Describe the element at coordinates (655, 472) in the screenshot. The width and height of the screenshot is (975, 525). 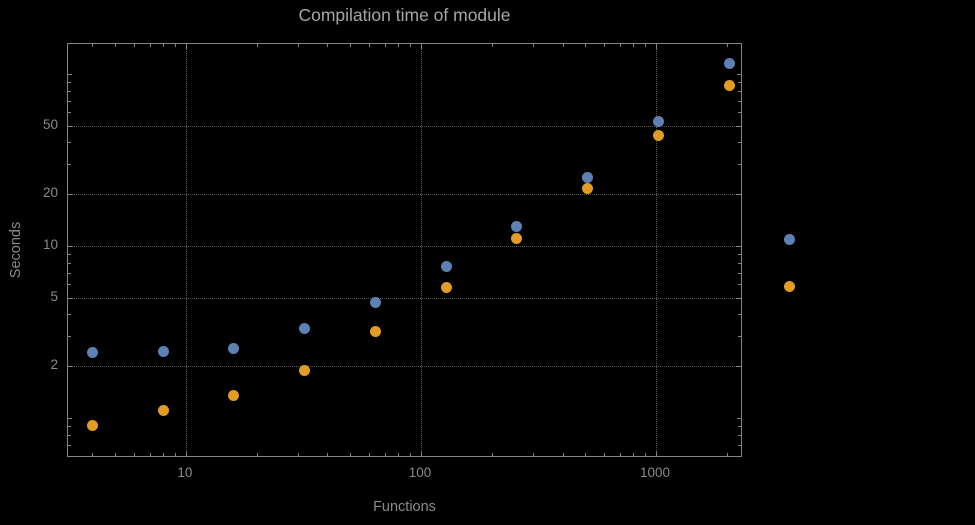
I see `x-tick-label: 1000` at that location.